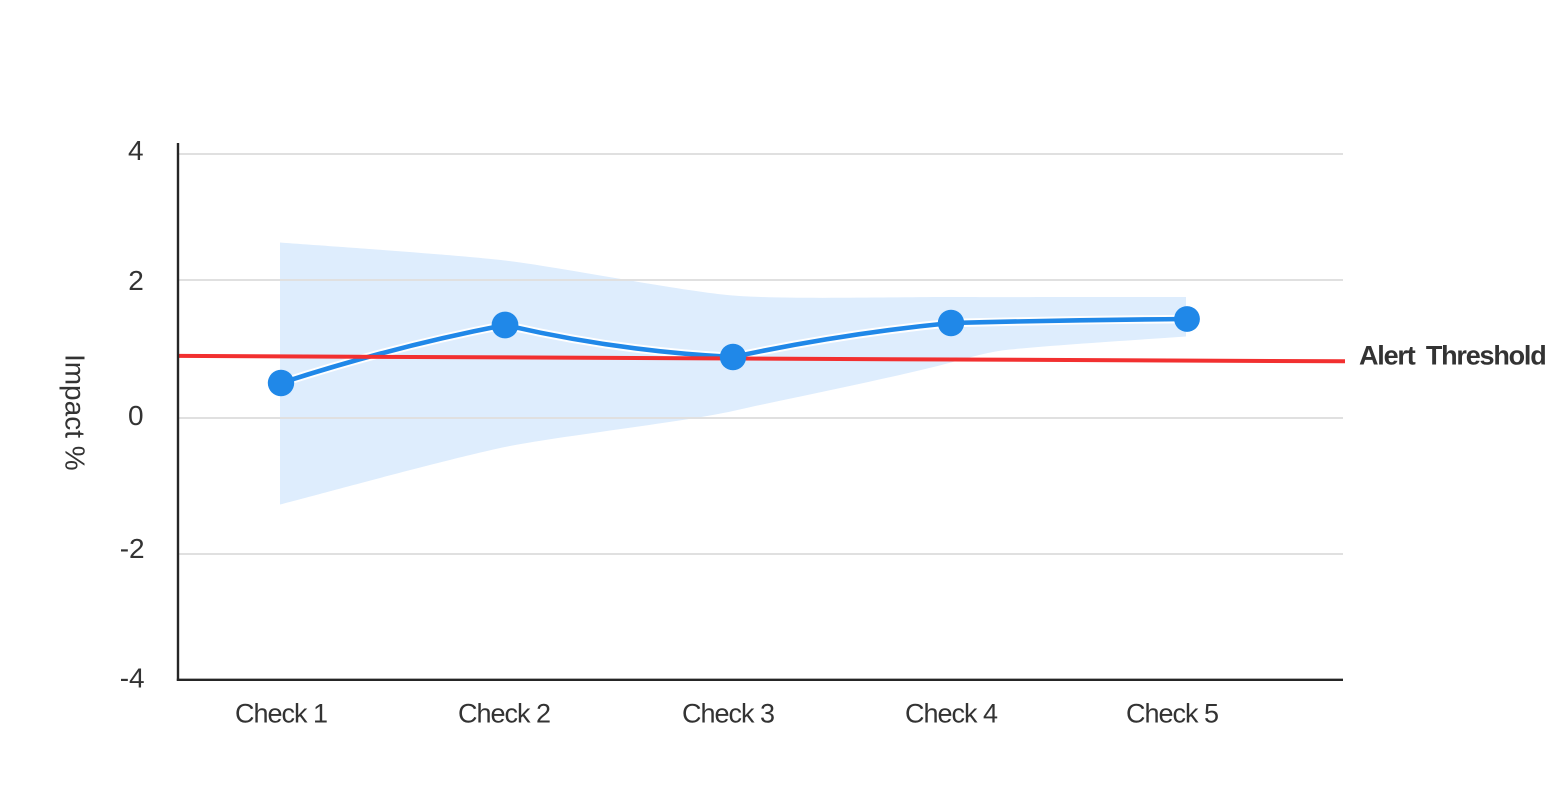 The width and height of the screenshot is (1556, 808). What do you see at coordinates (132, 678) in the screenshot?
I see `svg-text: -4` at bounding box center [132, 678].